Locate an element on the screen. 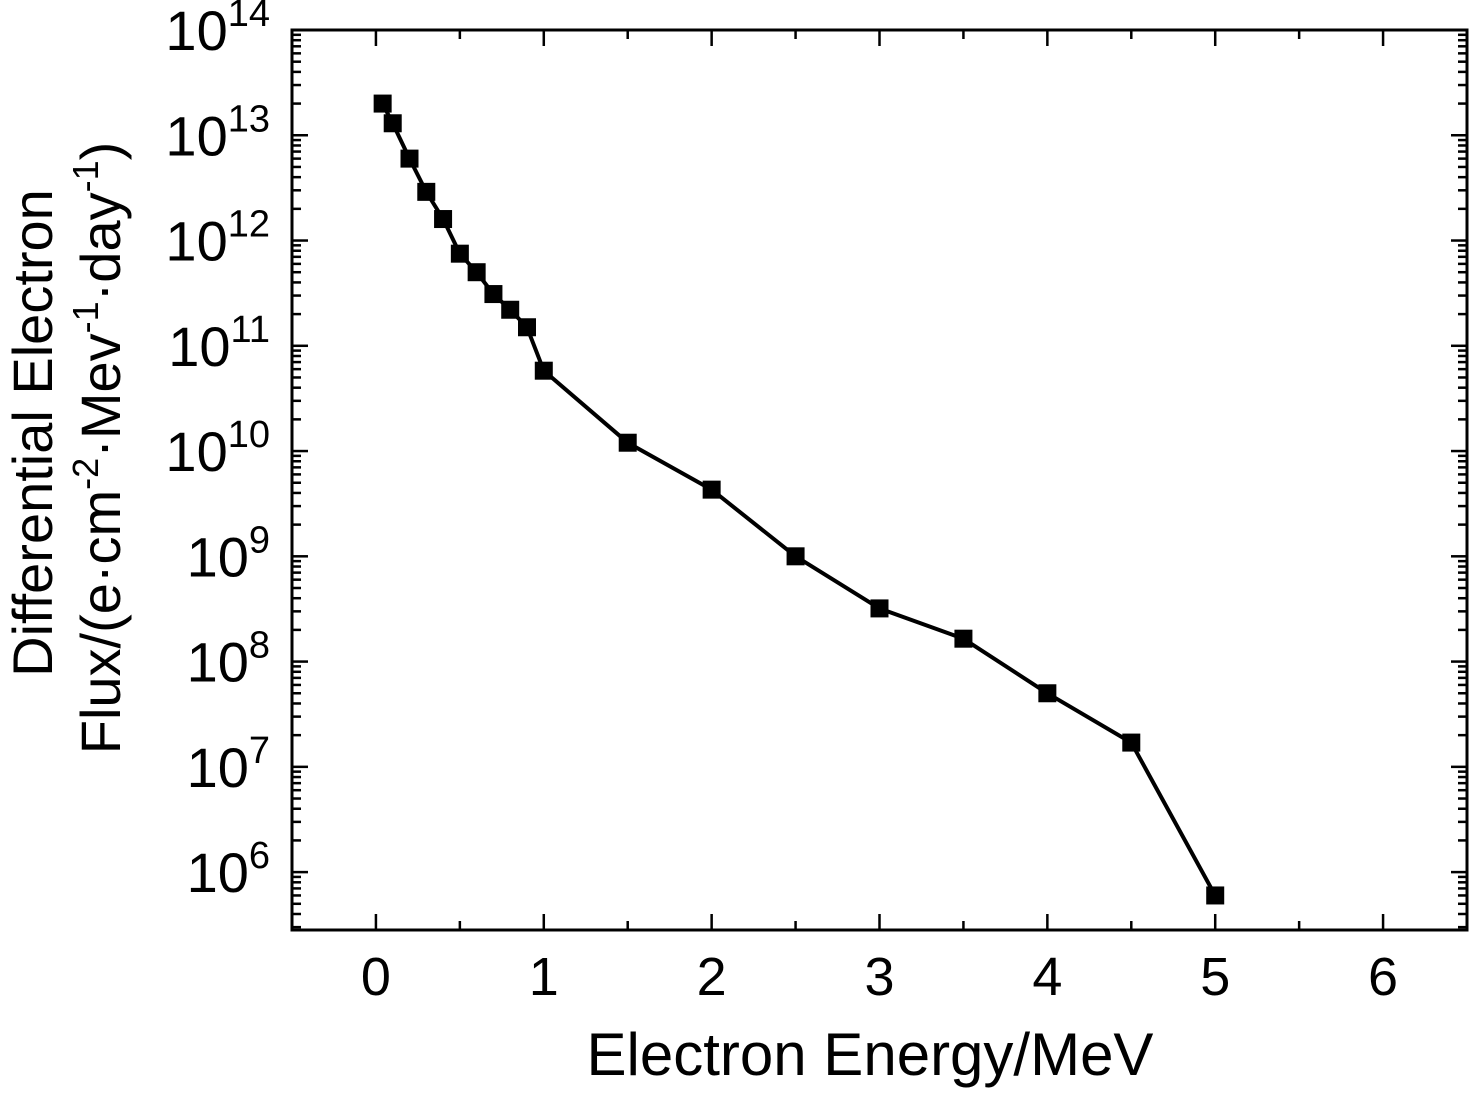  x-tick-label: 2 is located at coordinates (712, 977).